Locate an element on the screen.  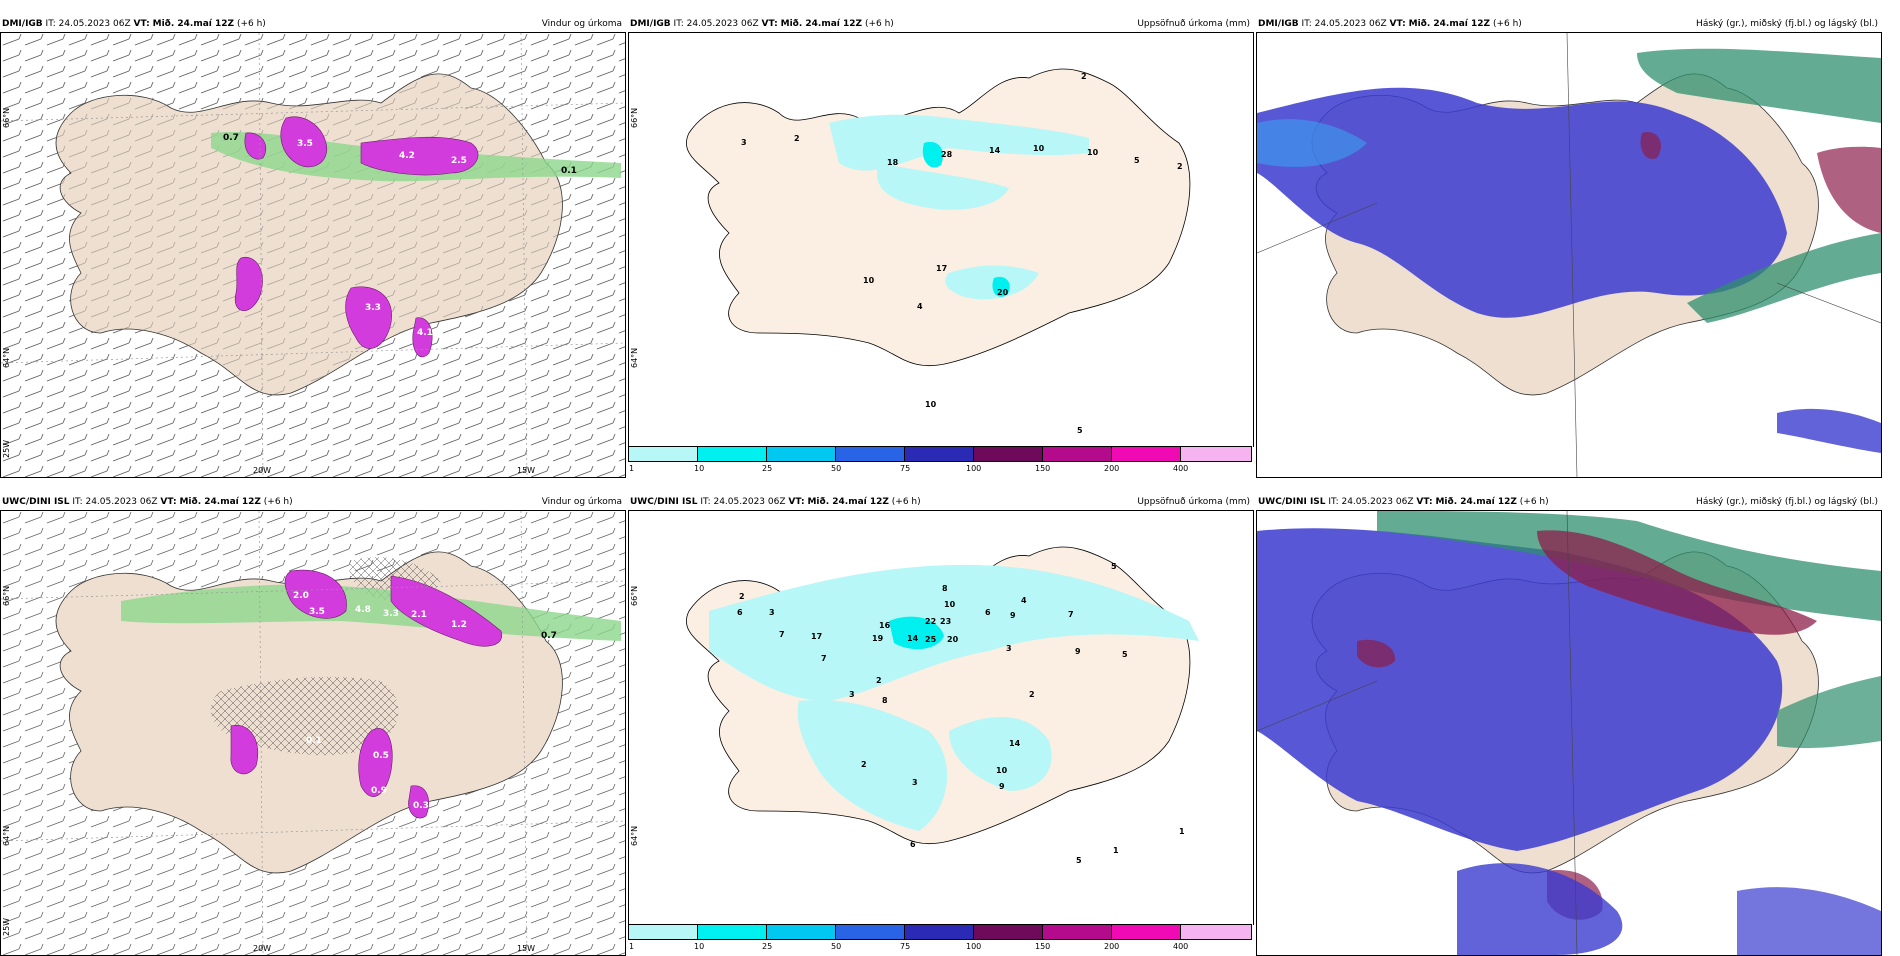
precip-area-dark is located at coordinates (1001, 286).